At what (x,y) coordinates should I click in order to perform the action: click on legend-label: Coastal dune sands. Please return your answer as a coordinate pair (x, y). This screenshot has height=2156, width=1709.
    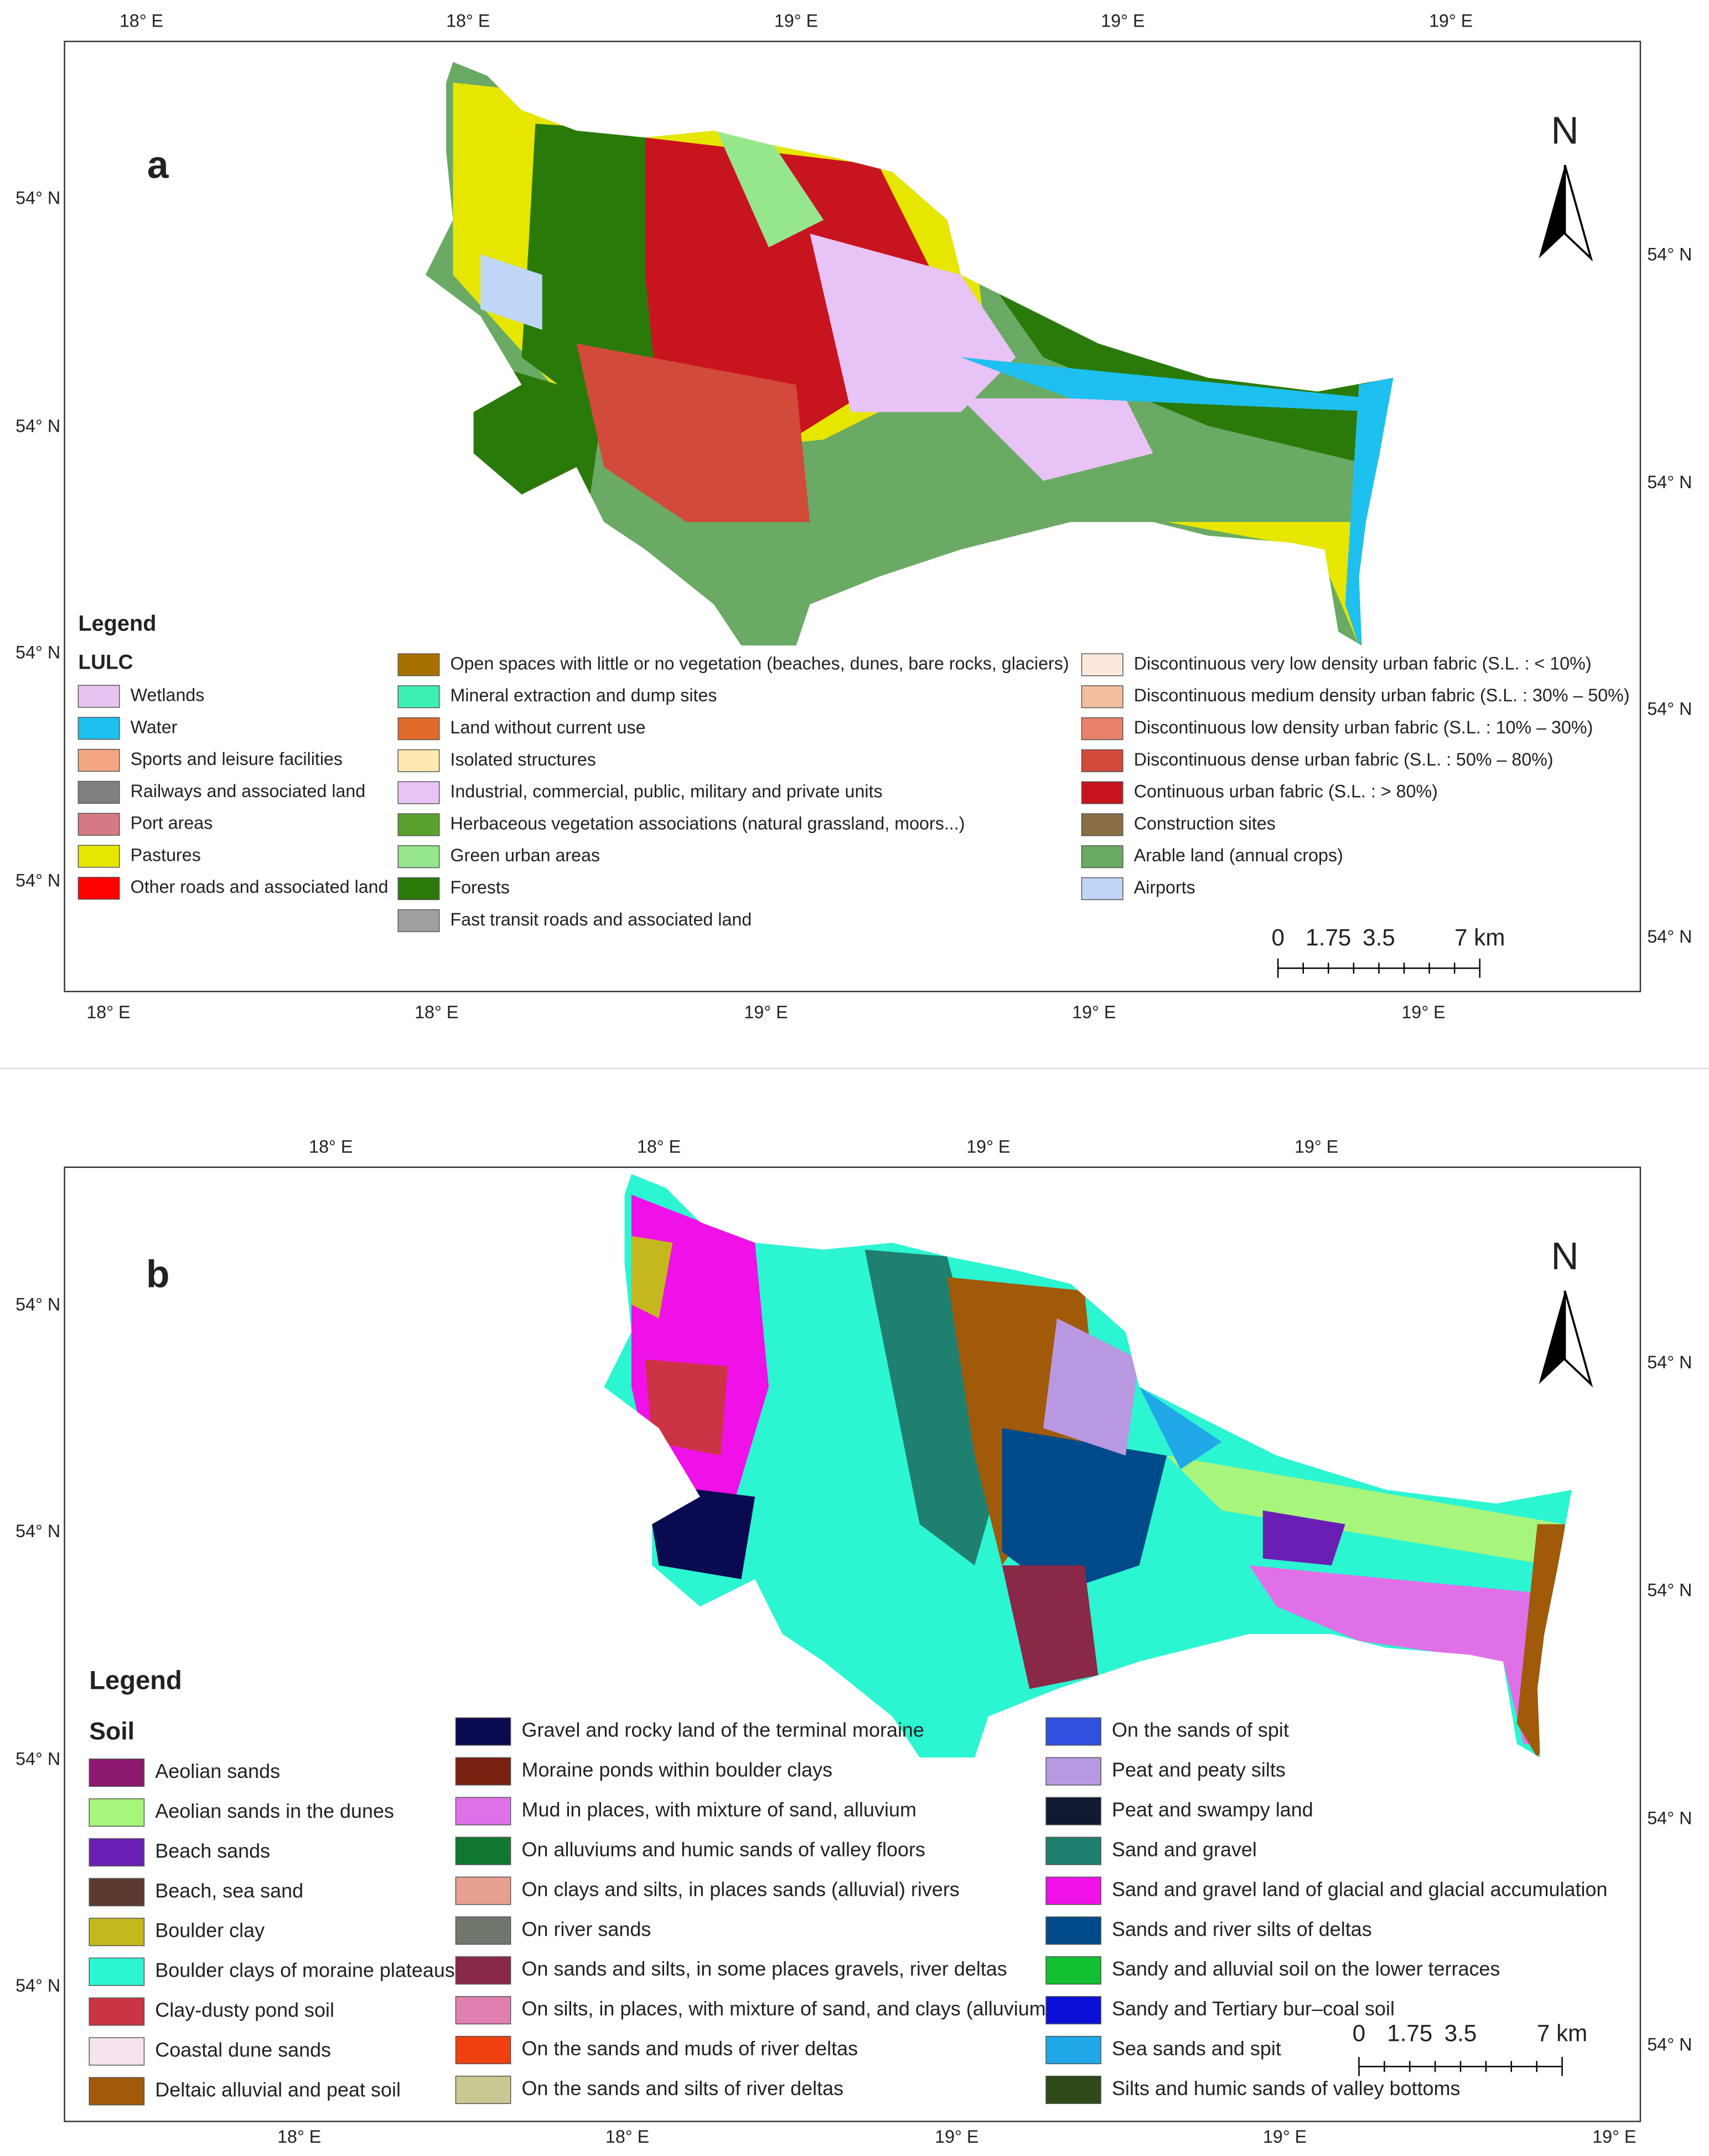
    Looking at the image, I should click on (243, 2050).